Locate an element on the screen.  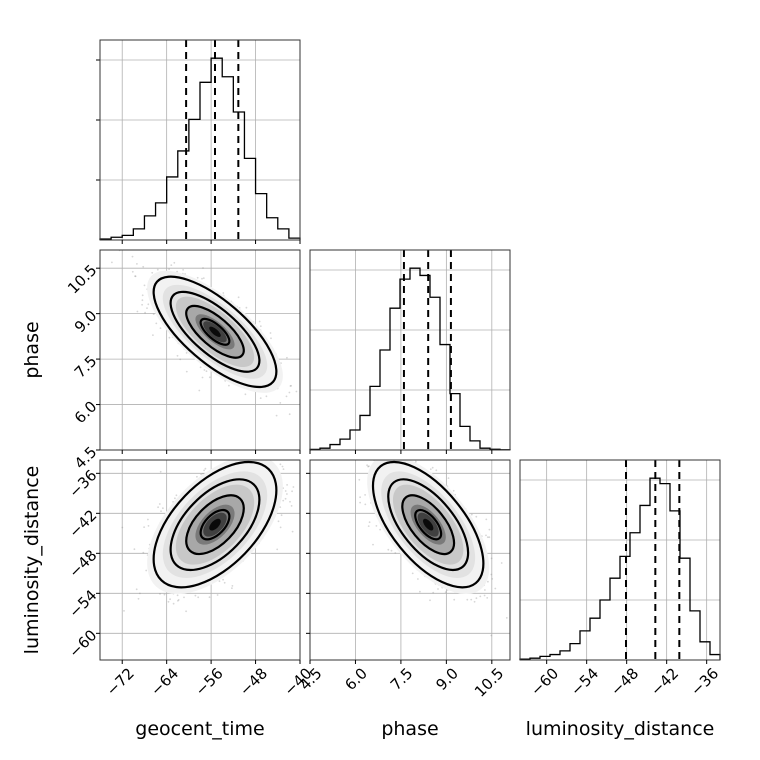
x-tick-label-phase: 10.5 is located at coordinates (489, 682).